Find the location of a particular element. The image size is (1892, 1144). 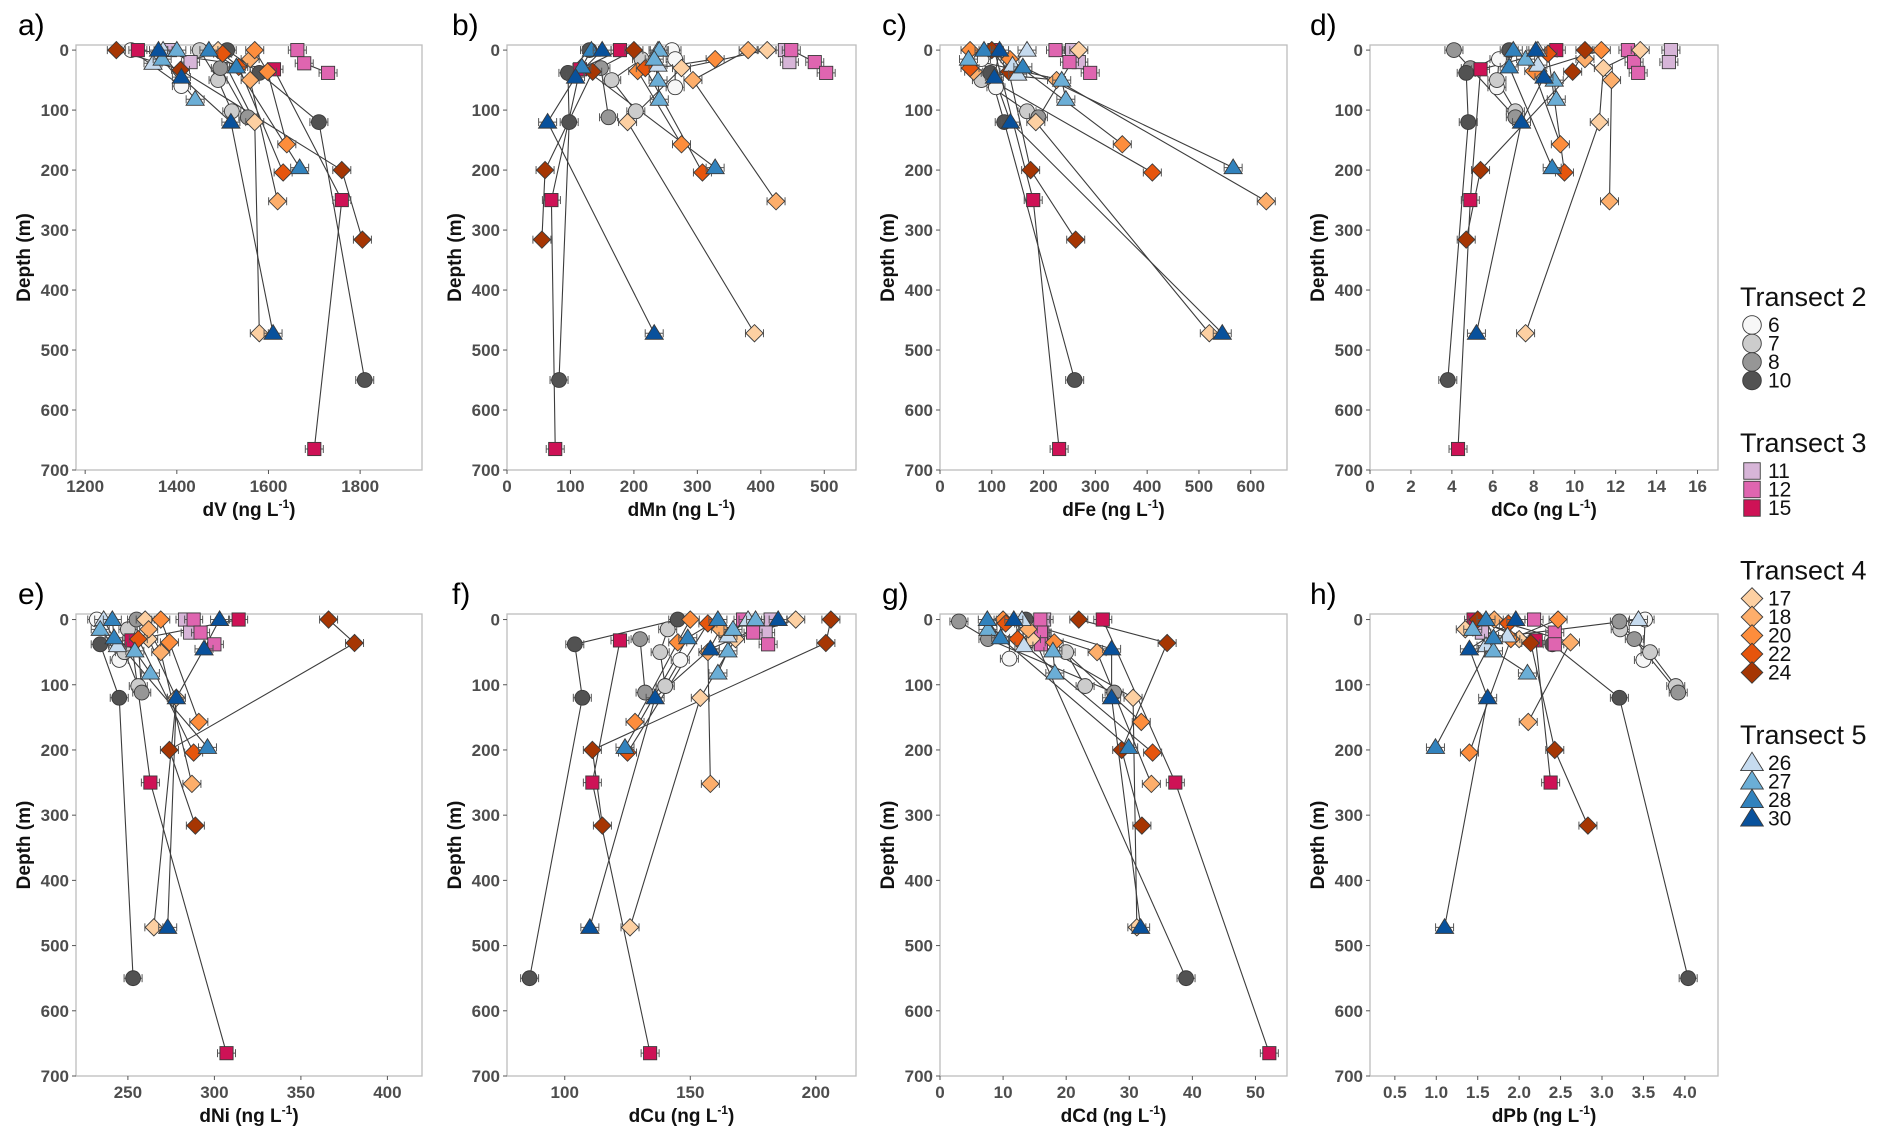

x-tick-label: 200 is located at coordinates (816, 1092).